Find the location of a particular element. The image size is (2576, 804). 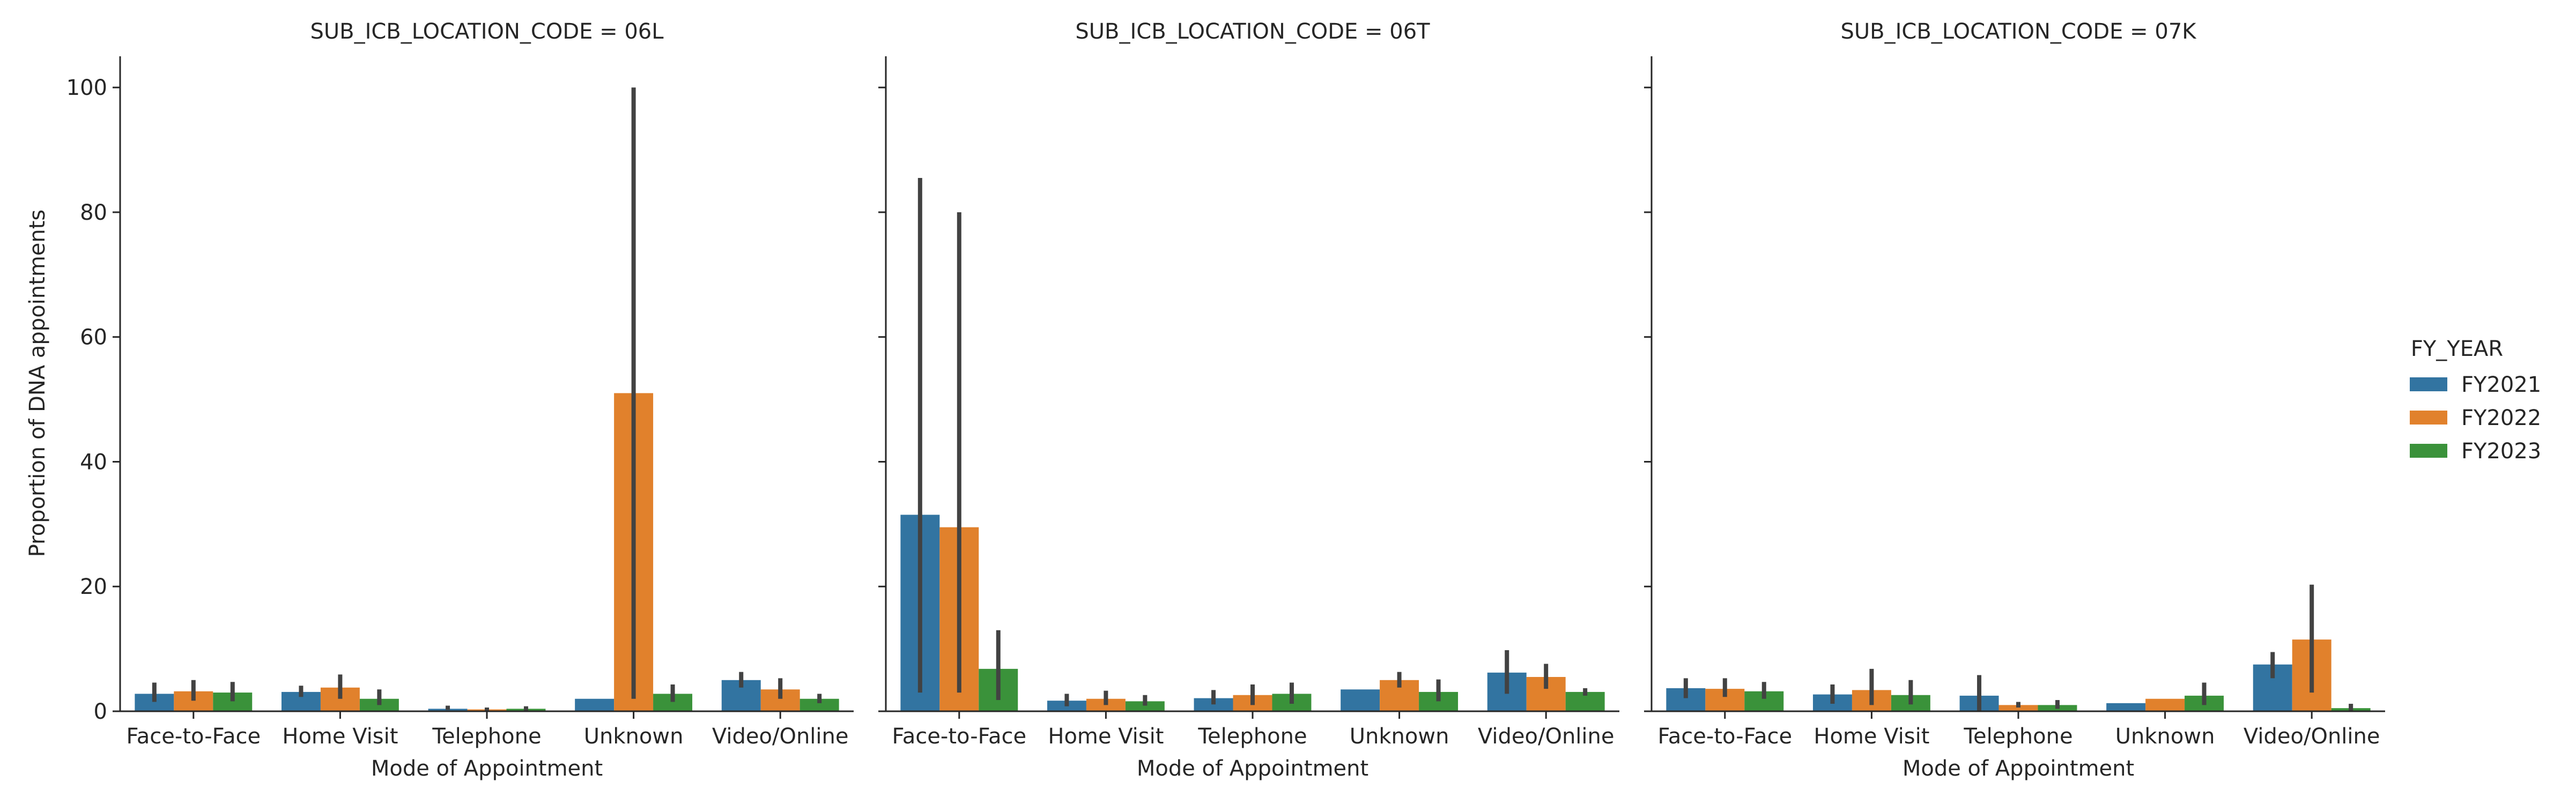

y-tick-label: 20 is located at coordinates (93, 587).